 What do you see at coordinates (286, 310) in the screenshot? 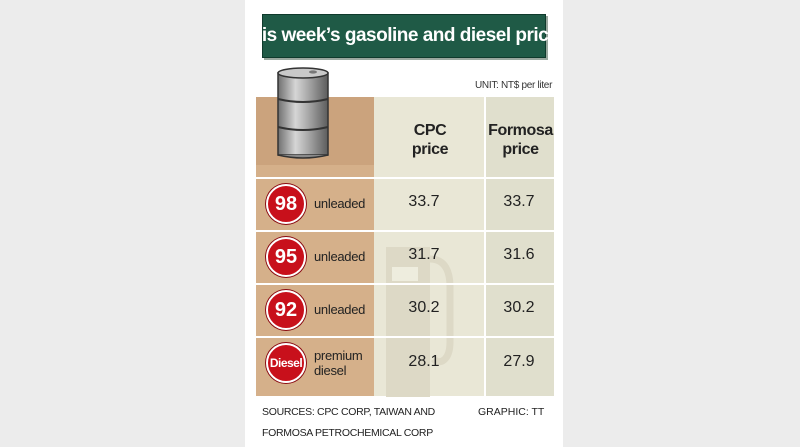
I see `octane-badge-92: 92` at bounding box center [286, 310].